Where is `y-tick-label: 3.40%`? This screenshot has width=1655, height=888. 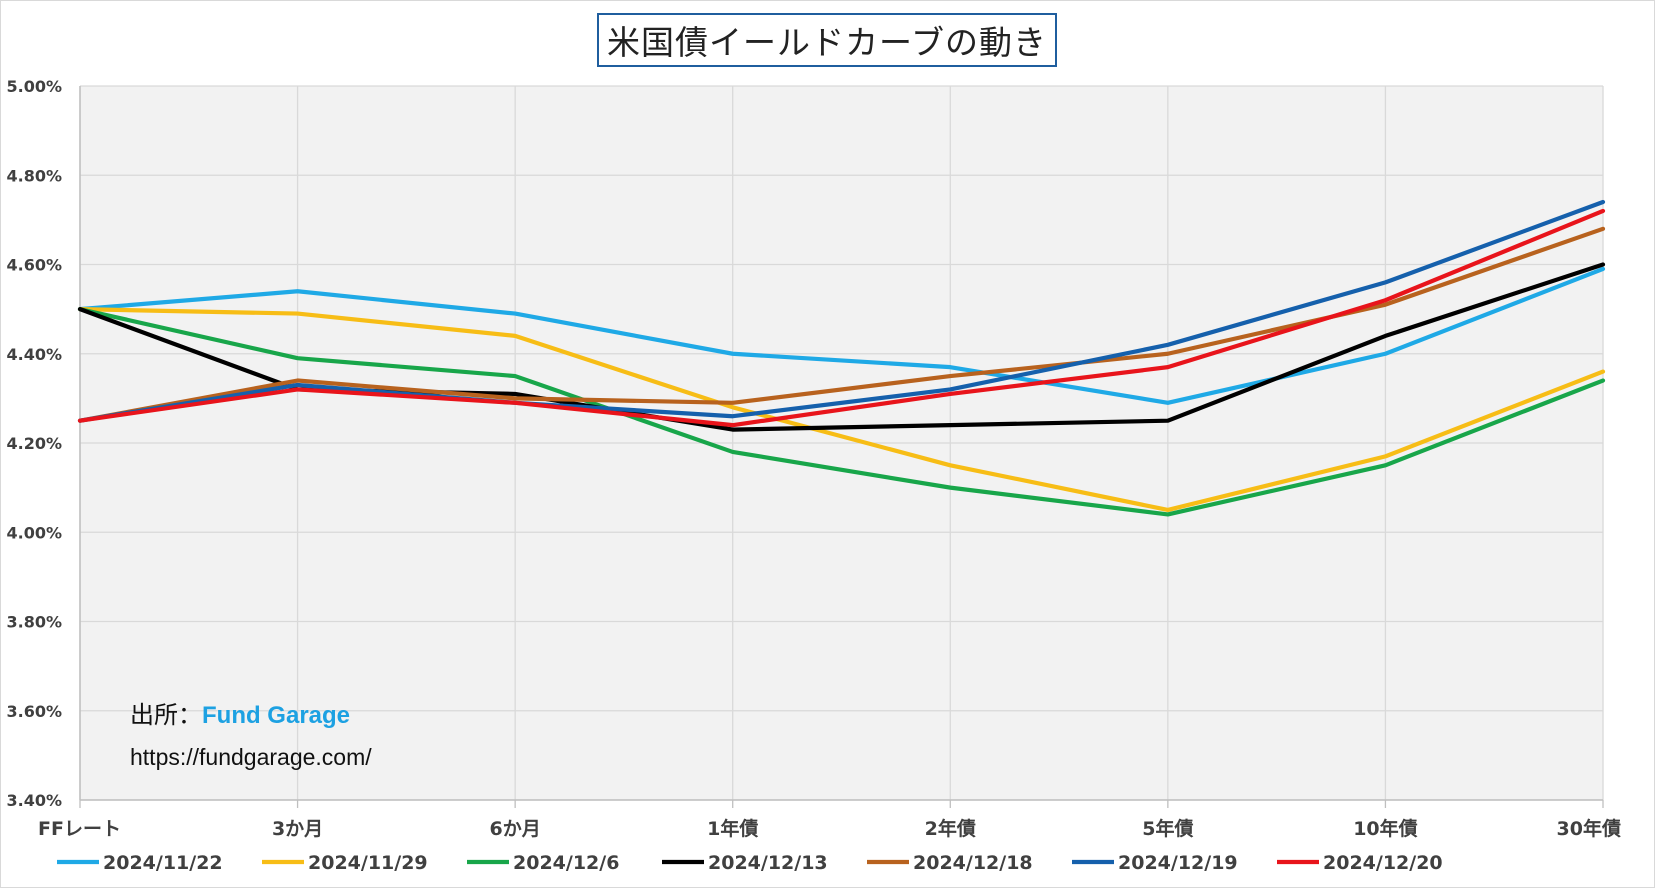 y-tick-label: 3.40% is located at coordinates (34, 800).